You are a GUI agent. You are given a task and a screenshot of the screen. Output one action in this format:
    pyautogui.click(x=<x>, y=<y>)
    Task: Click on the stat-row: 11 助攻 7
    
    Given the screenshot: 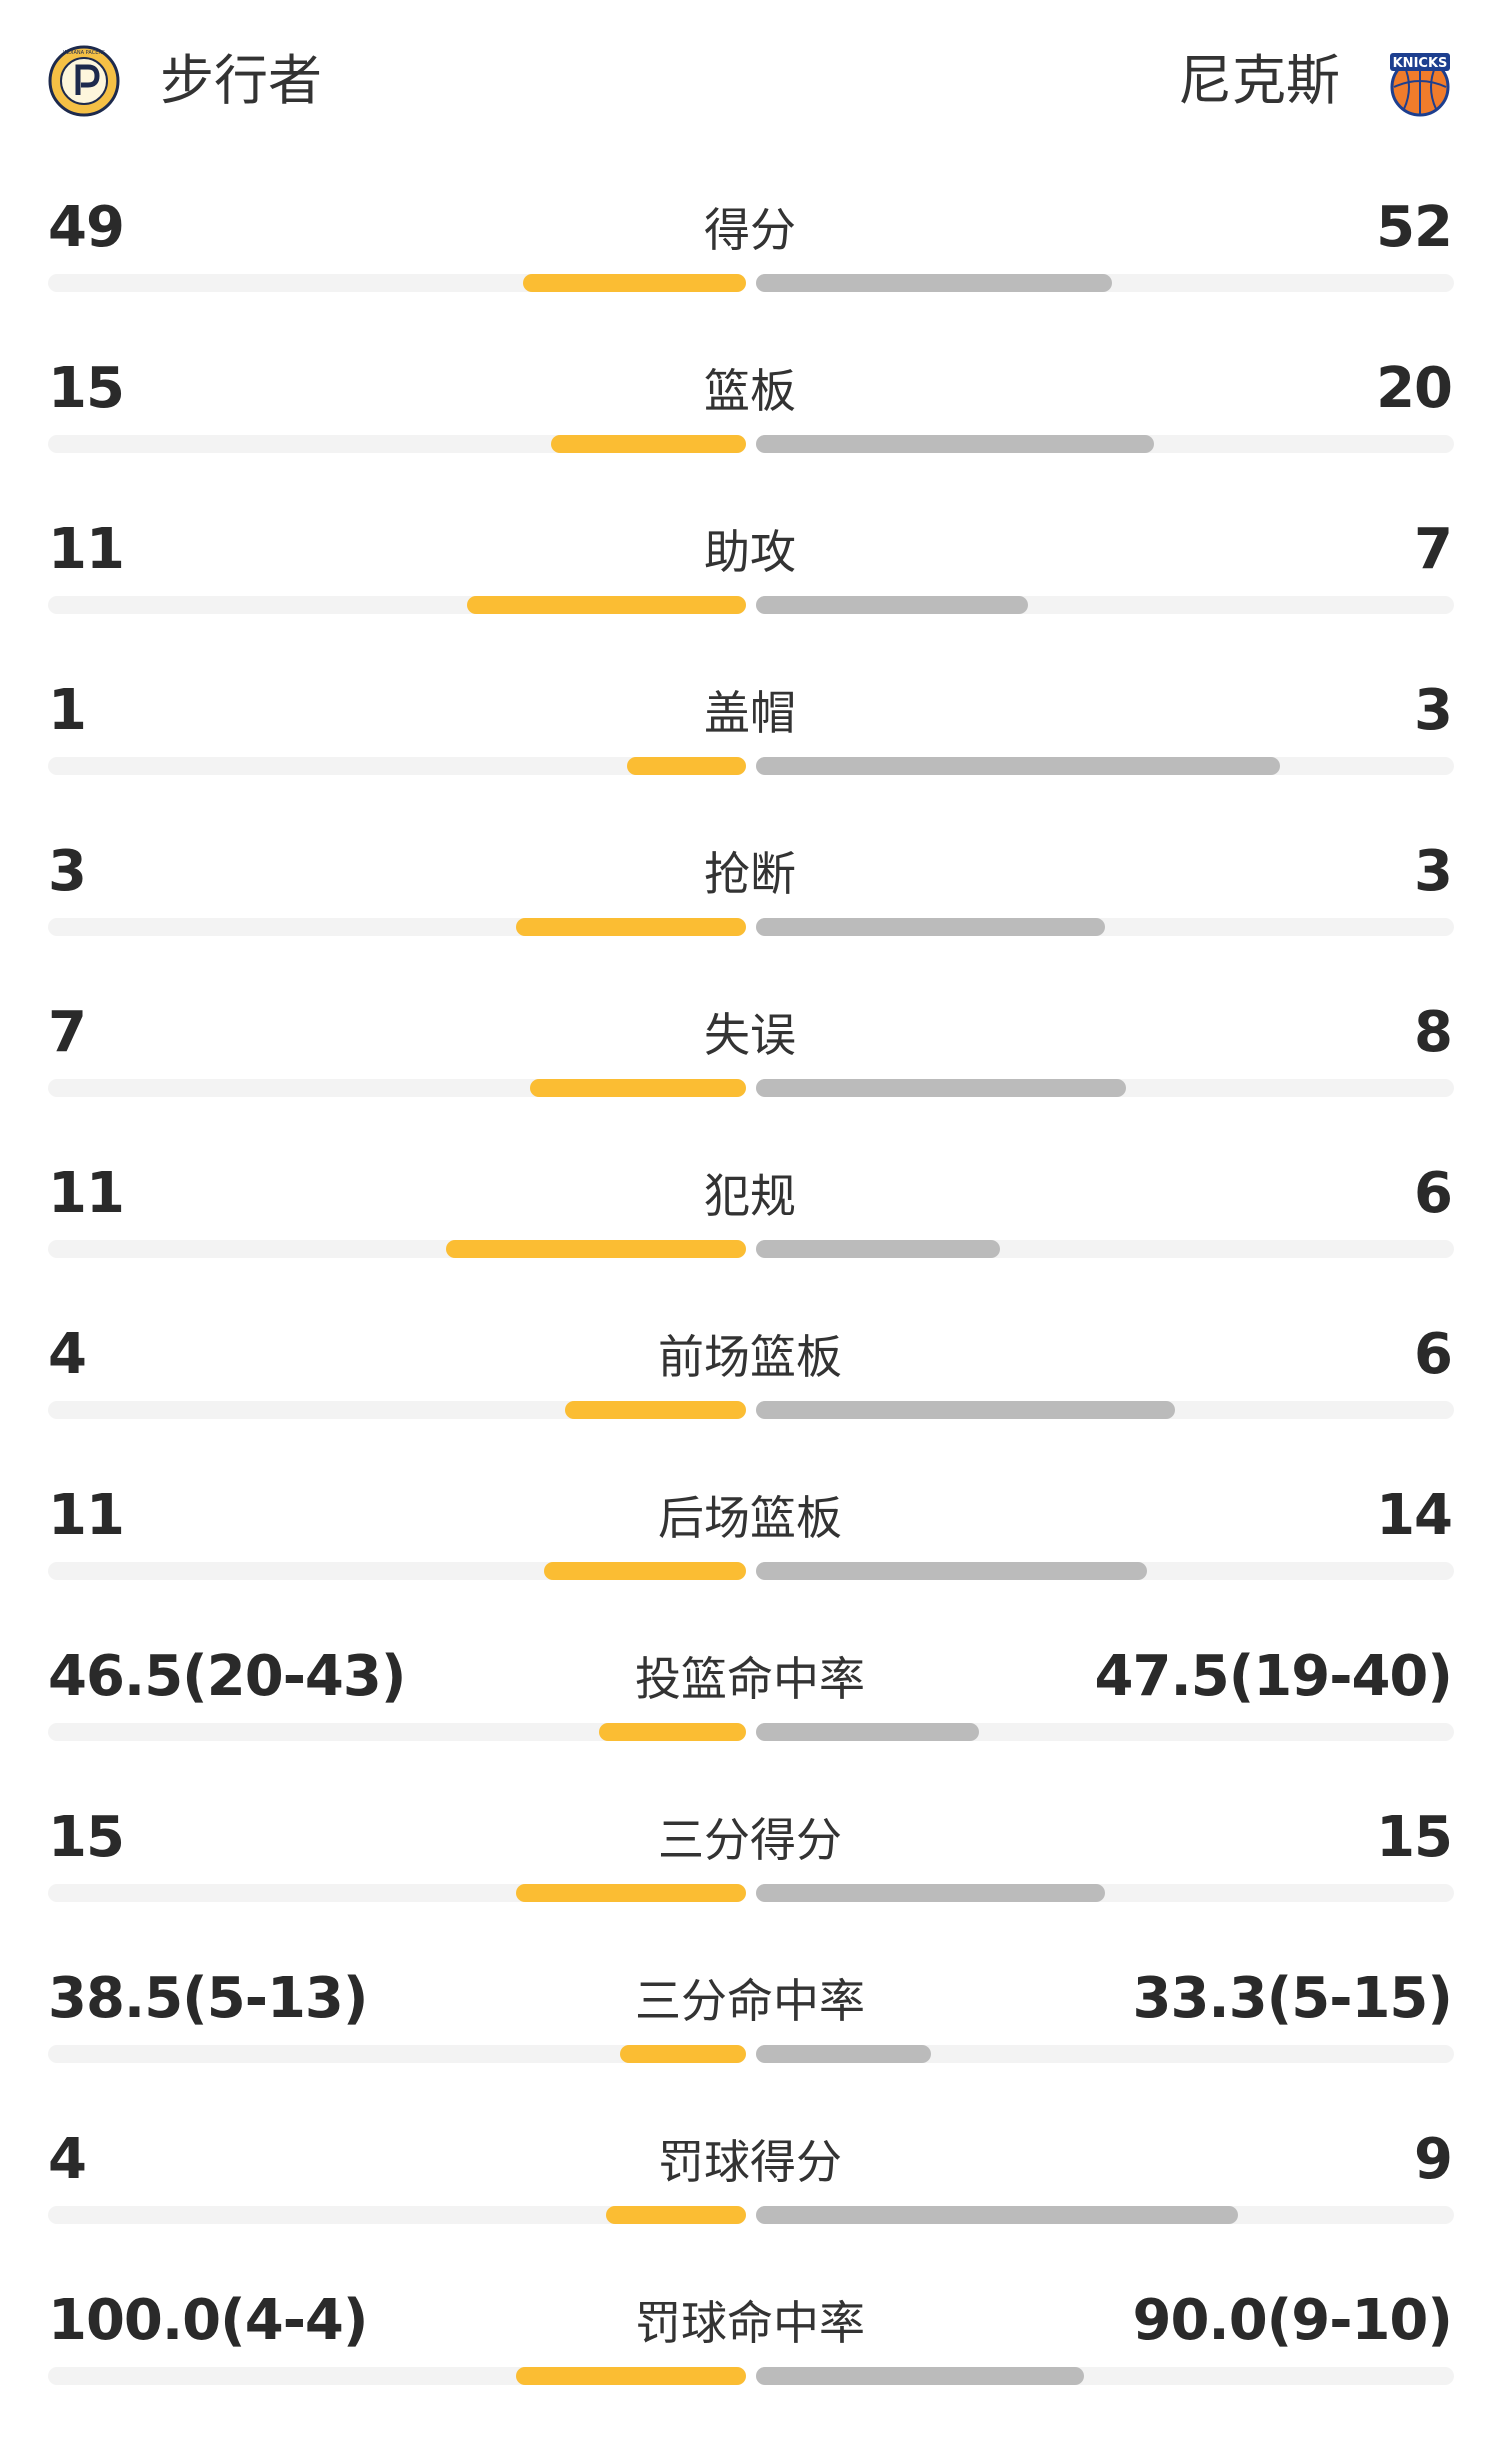 What is the action you would take?
    pyautogui.click(x=750, y=590)
    